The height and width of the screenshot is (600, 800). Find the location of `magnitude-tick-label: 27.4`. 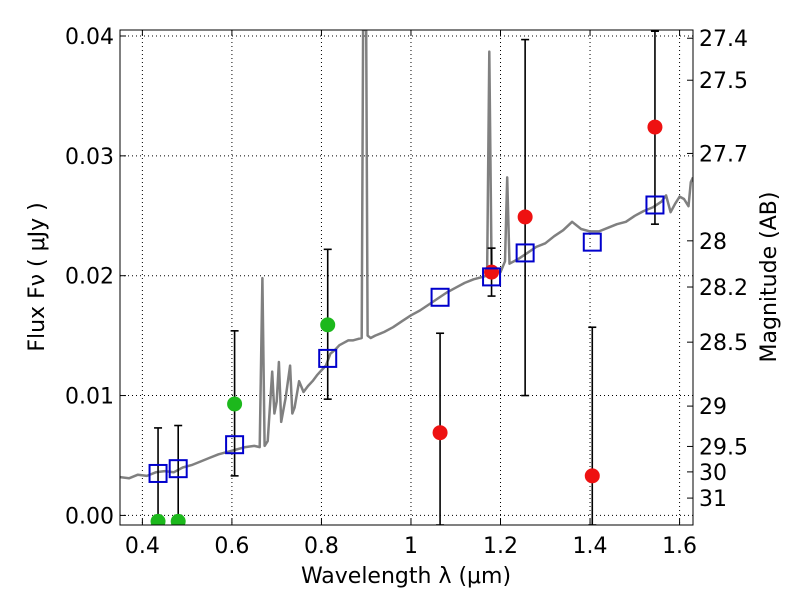

magnitude-tick-label: 27.4 is located at coordinates (723, 39).